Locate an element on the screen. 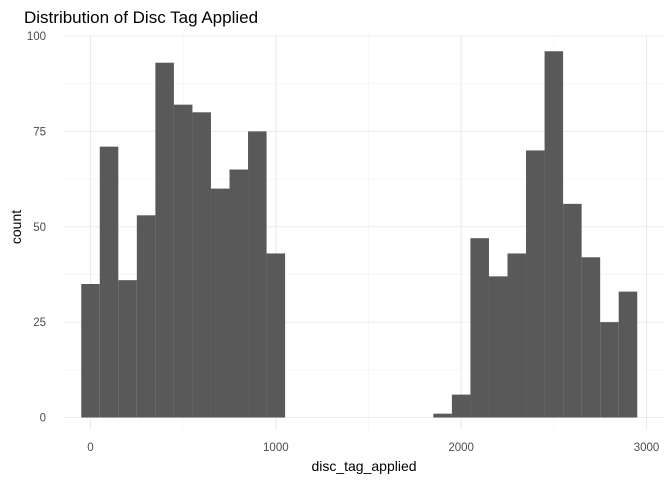 The image size is (672, 480). x-tick-label: 1000 is located at coordinates (276, 448).